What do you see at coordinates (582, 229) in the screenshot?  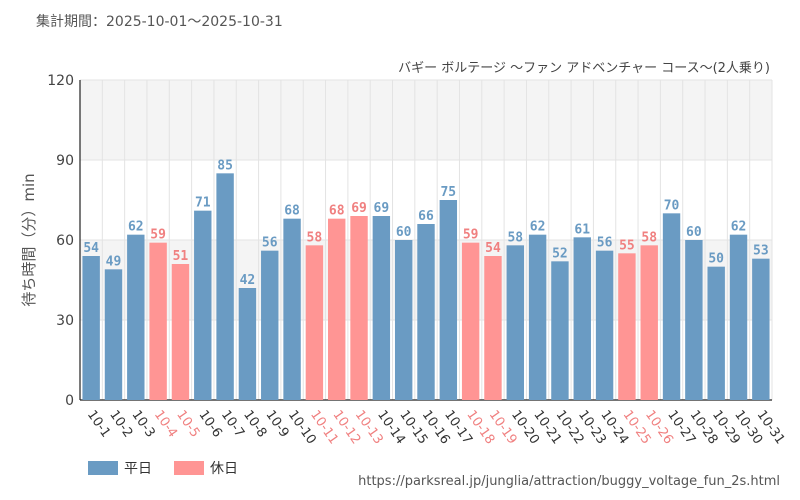 I see `data-label: 61` at bounding box center [582, 229].